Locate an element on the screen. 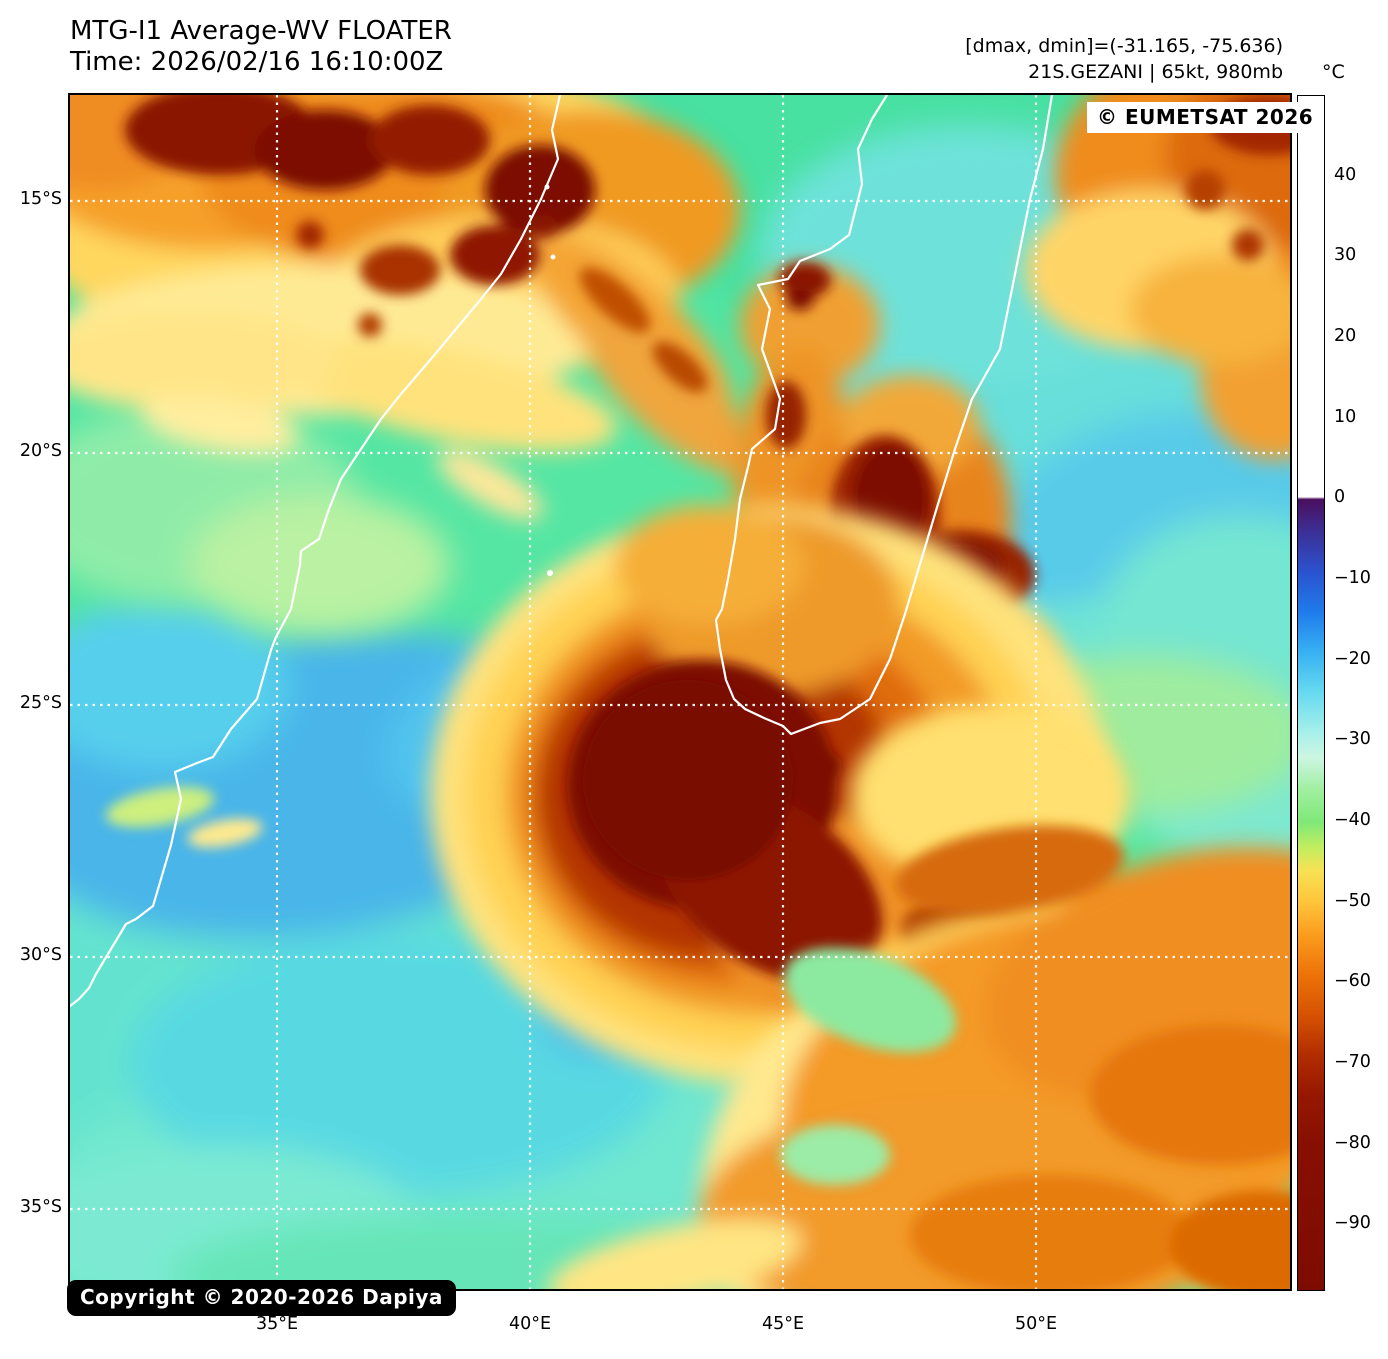 The image size is (1388, 1359). colorbar-gradient is located at coordinates (1311, 693).